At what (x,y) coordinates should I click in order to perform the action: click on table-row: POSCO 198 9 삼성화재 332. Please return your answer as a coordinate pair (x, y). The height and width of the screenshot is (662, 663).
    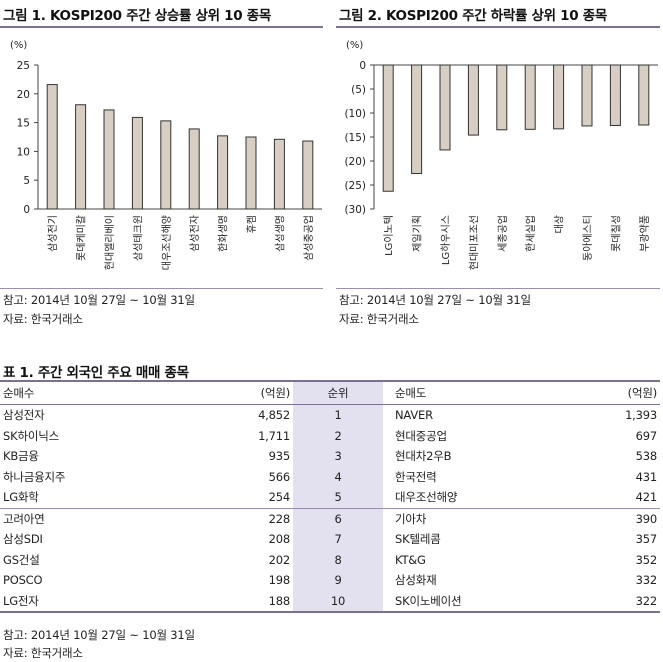
    Looking at the image, I should click on (330, 580).